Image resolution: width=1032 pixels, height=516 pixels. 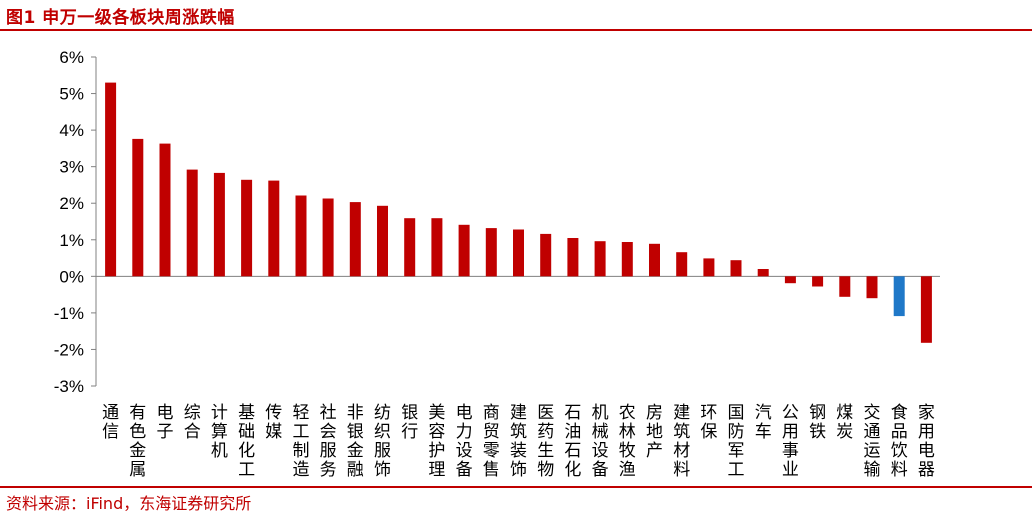 What do you see at coordinates (844, 432) in the screenshot?
I see `category-label-char: 炭` at bounding box center [844, 432].